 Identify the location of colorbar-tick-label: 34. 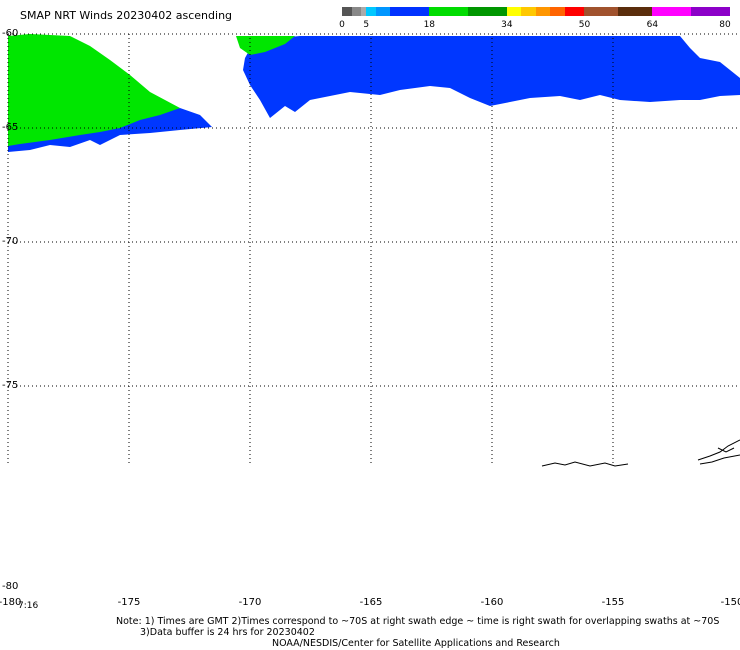
(507, 25).